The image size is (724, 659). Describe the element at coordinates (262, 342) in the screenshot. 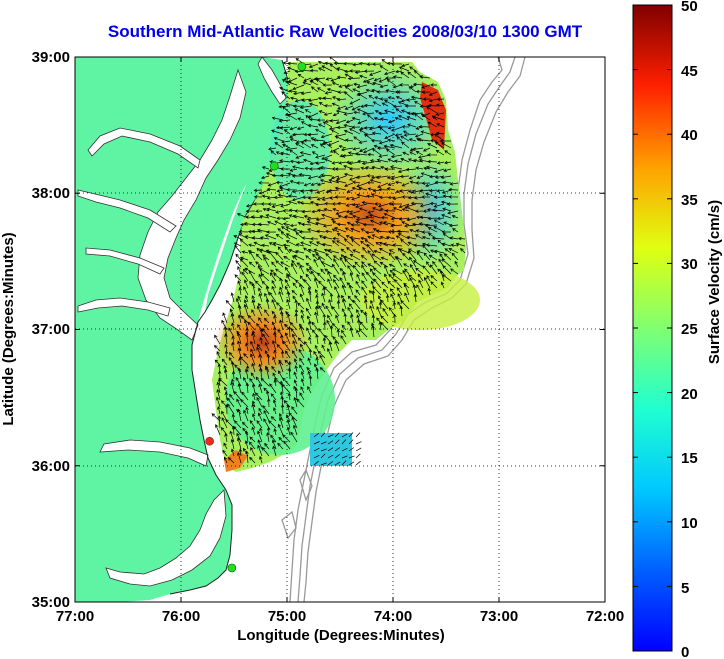

I see `high-speed-core-south` at that location.